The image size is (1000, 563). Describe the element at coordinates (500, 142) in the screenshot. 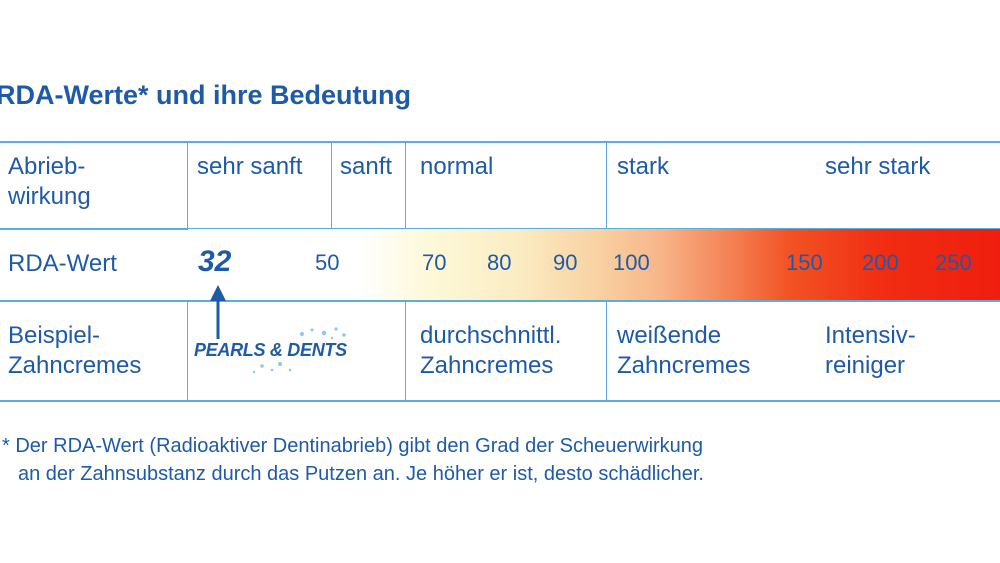

I see `table-rule-top` at that location.